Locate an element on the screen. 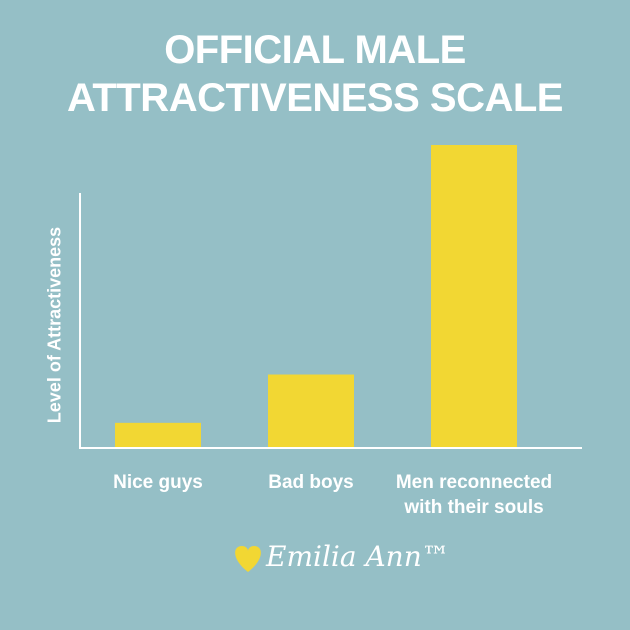 The image size is (630, 630). y-axis-label: Level of Attractiveness is located at coordinates (54, 325).